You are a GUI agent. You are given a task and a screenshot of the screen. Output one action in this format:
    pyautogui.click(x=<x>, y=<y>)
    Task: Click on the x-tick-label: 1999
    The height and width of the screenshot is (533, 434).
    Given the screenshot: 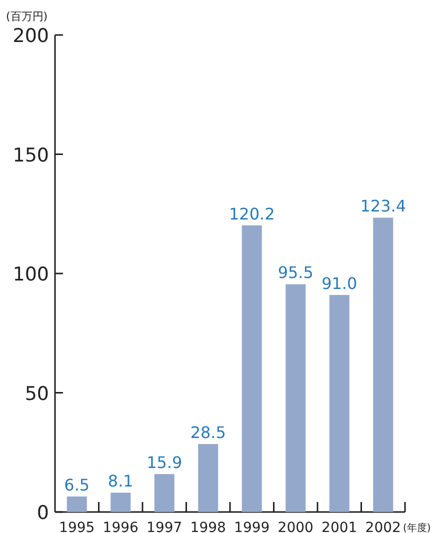 What is the action you would take?
    pyautogui.click(x=252, y=526)
    